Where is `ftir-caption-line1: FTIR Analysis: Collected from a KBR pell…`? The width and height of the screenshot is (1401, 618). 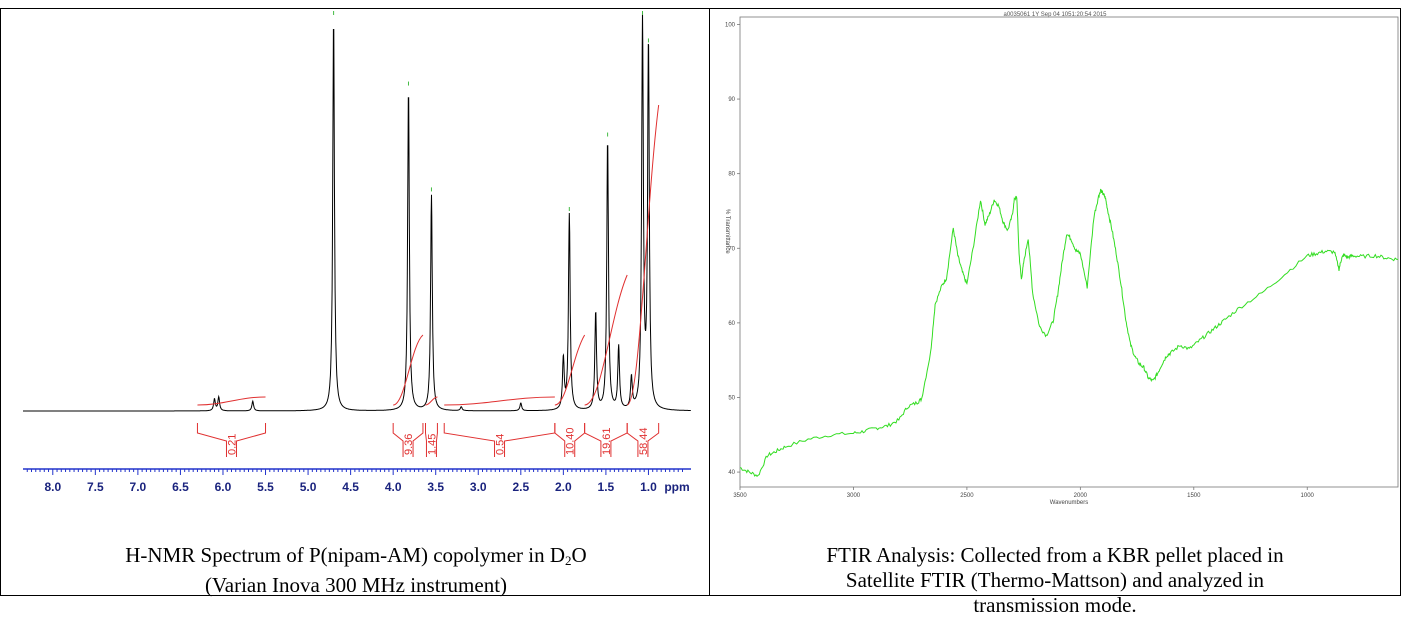 ftir-caption-line1: FTIR Analysis: Collected from a KBR pell… is located at coordinates (1055, 555).